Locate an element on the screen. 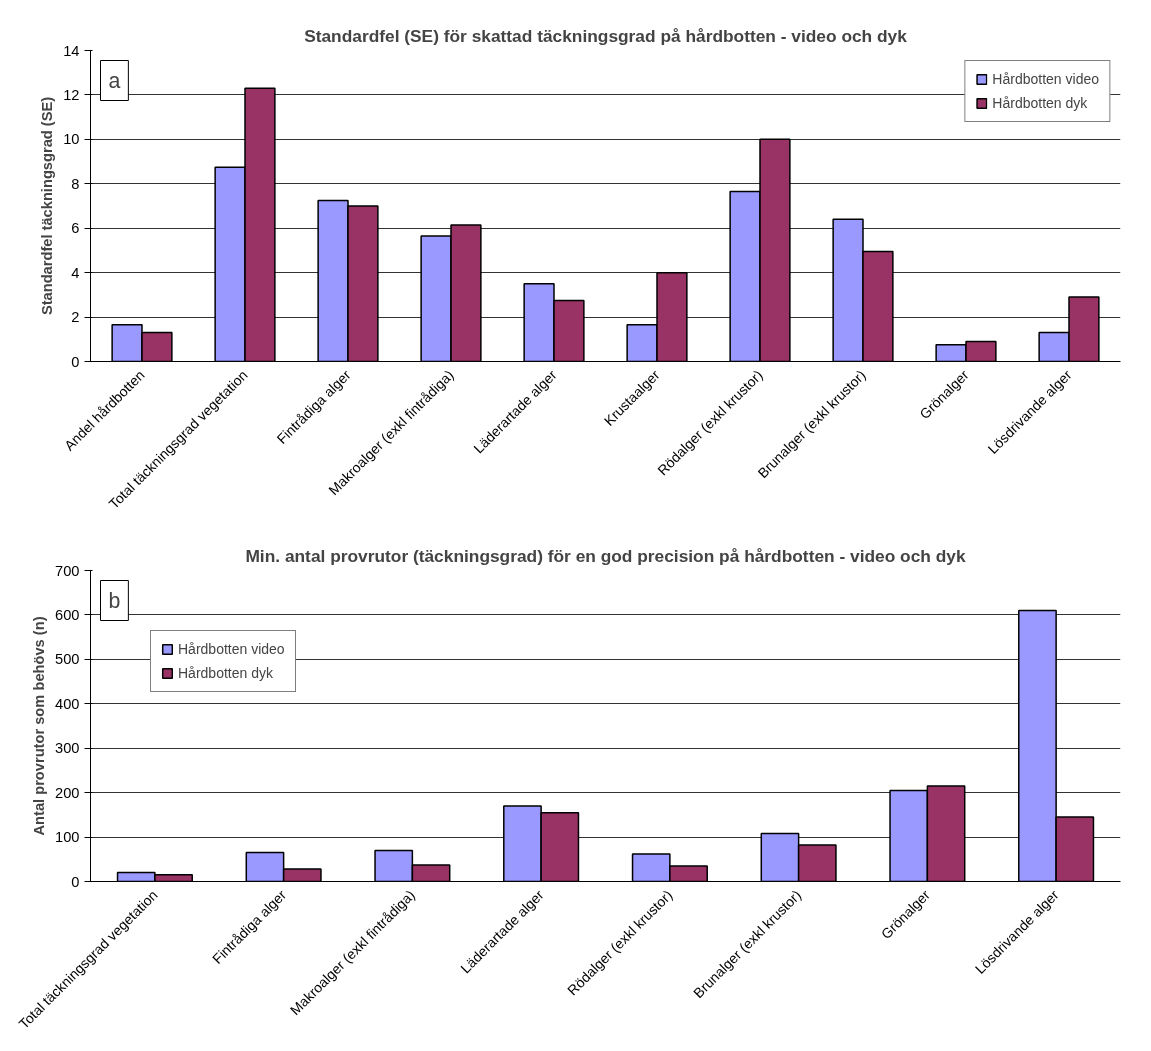 Image resolution: width=1151 pixels, height=1051 pixels. y-axis-title: Antal provrutor som behövs (n) is located at coordinates (39, 726).